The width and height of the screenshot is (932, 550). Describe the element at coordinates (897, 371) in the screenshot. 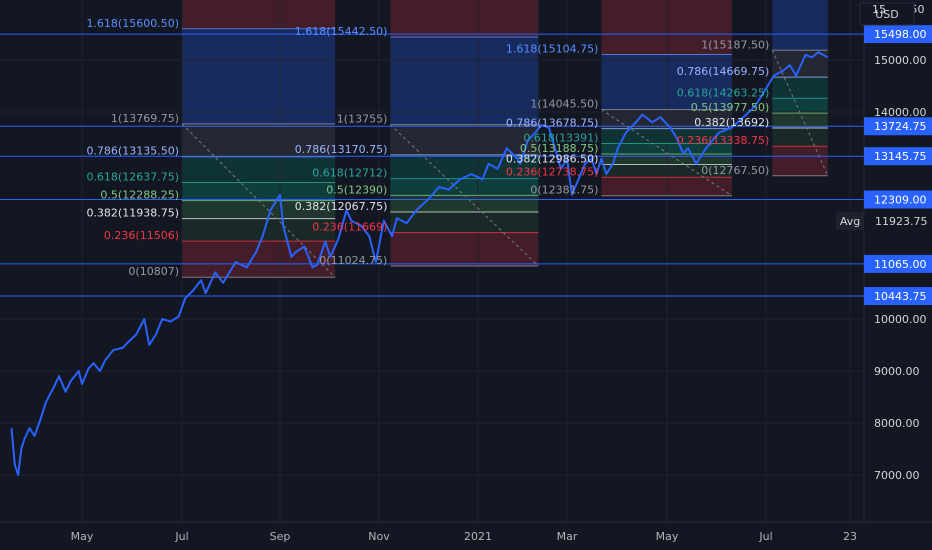

I see `y-tick-label: 9000.00` at that location.